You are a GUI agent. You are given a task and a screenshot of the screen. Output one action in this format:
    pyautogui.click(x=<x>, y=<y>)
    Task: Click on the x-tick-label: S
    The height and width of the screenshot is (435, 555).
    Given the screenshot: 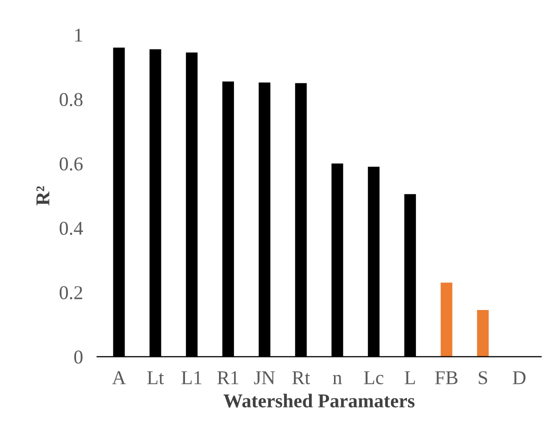 What is the action you would take?
    pyautogui.click(x=483, y=377)
    